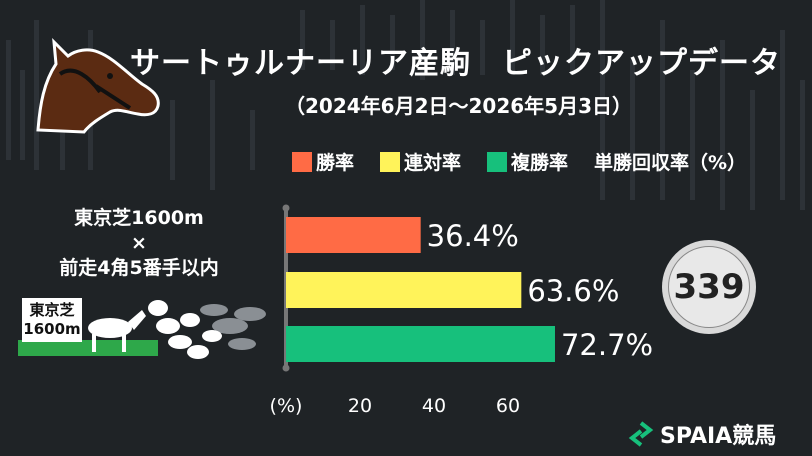  I want to click on course-sign-line1: 東京芝, so click(52, 310).